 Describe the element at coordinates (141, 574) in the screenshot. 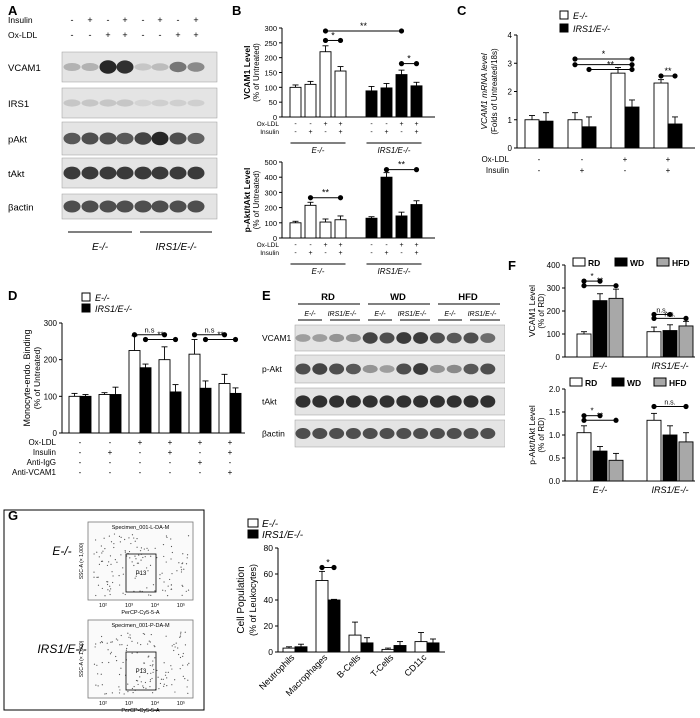

I see `flow-gate-label: P13` at that location.